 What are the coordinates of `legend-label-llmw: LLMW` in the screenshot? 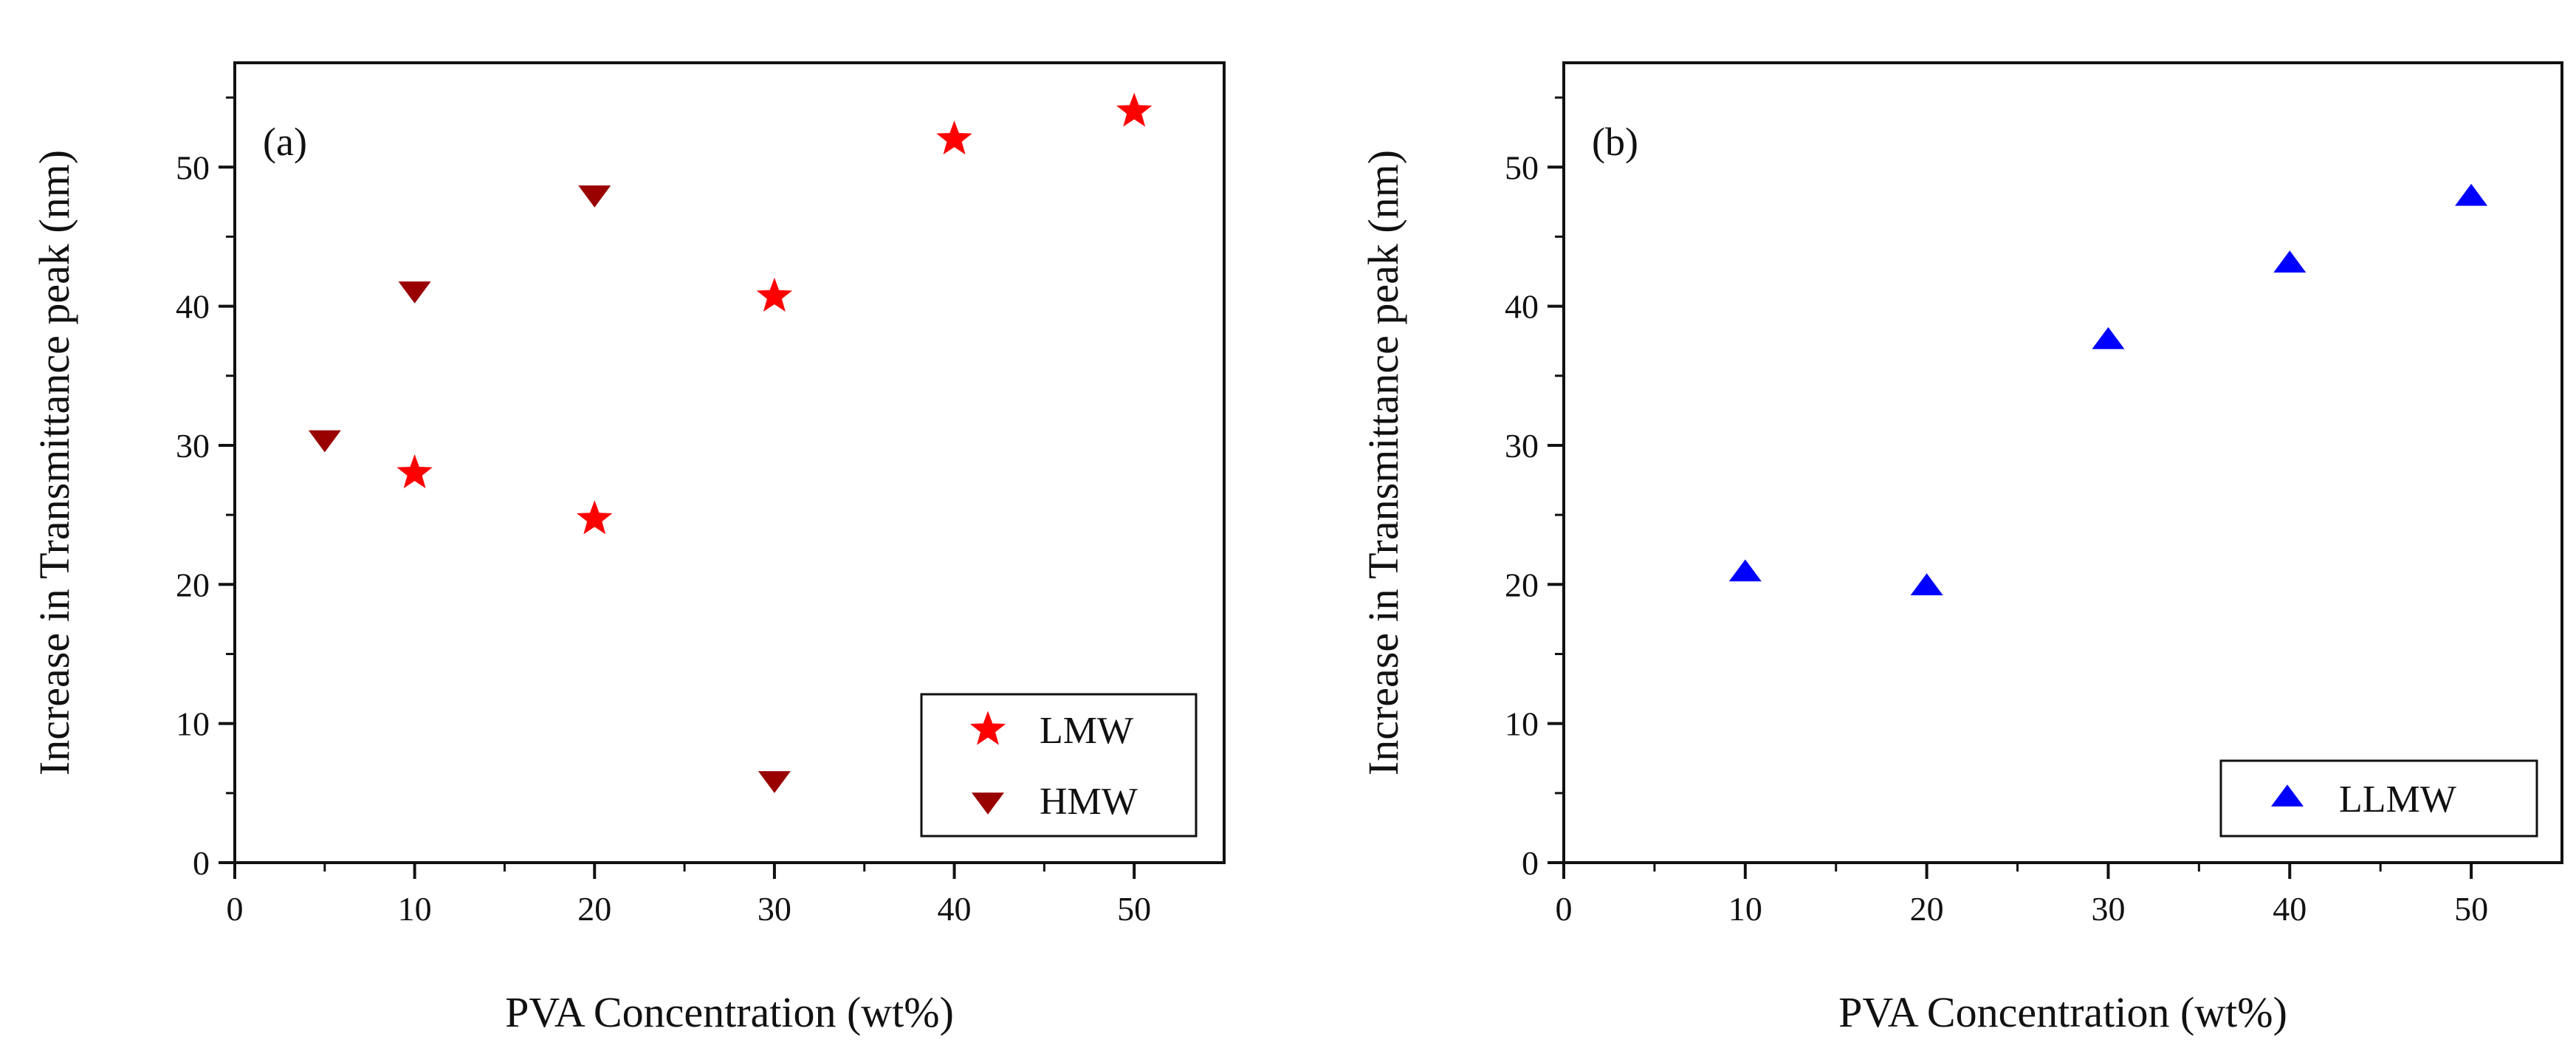 It's located at (2397, 800).